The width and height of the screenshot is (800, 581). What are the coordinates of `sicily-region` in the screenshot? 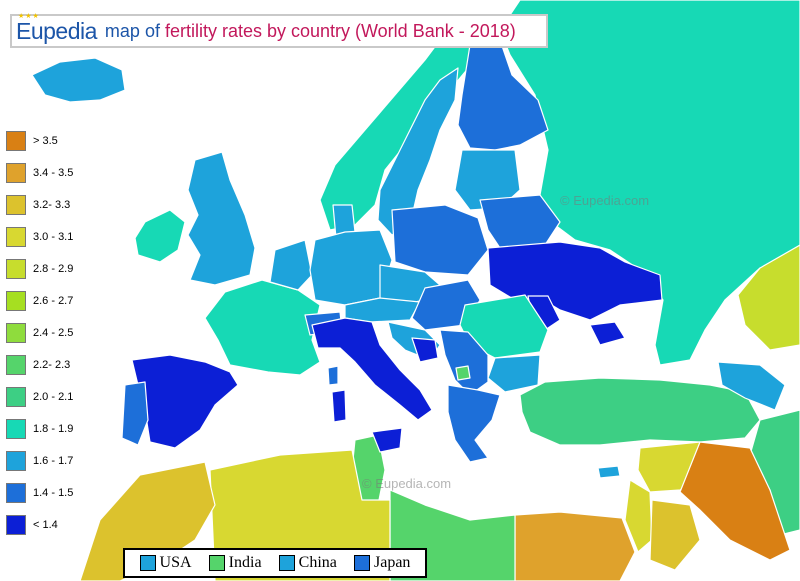 It's located at (387, 440).